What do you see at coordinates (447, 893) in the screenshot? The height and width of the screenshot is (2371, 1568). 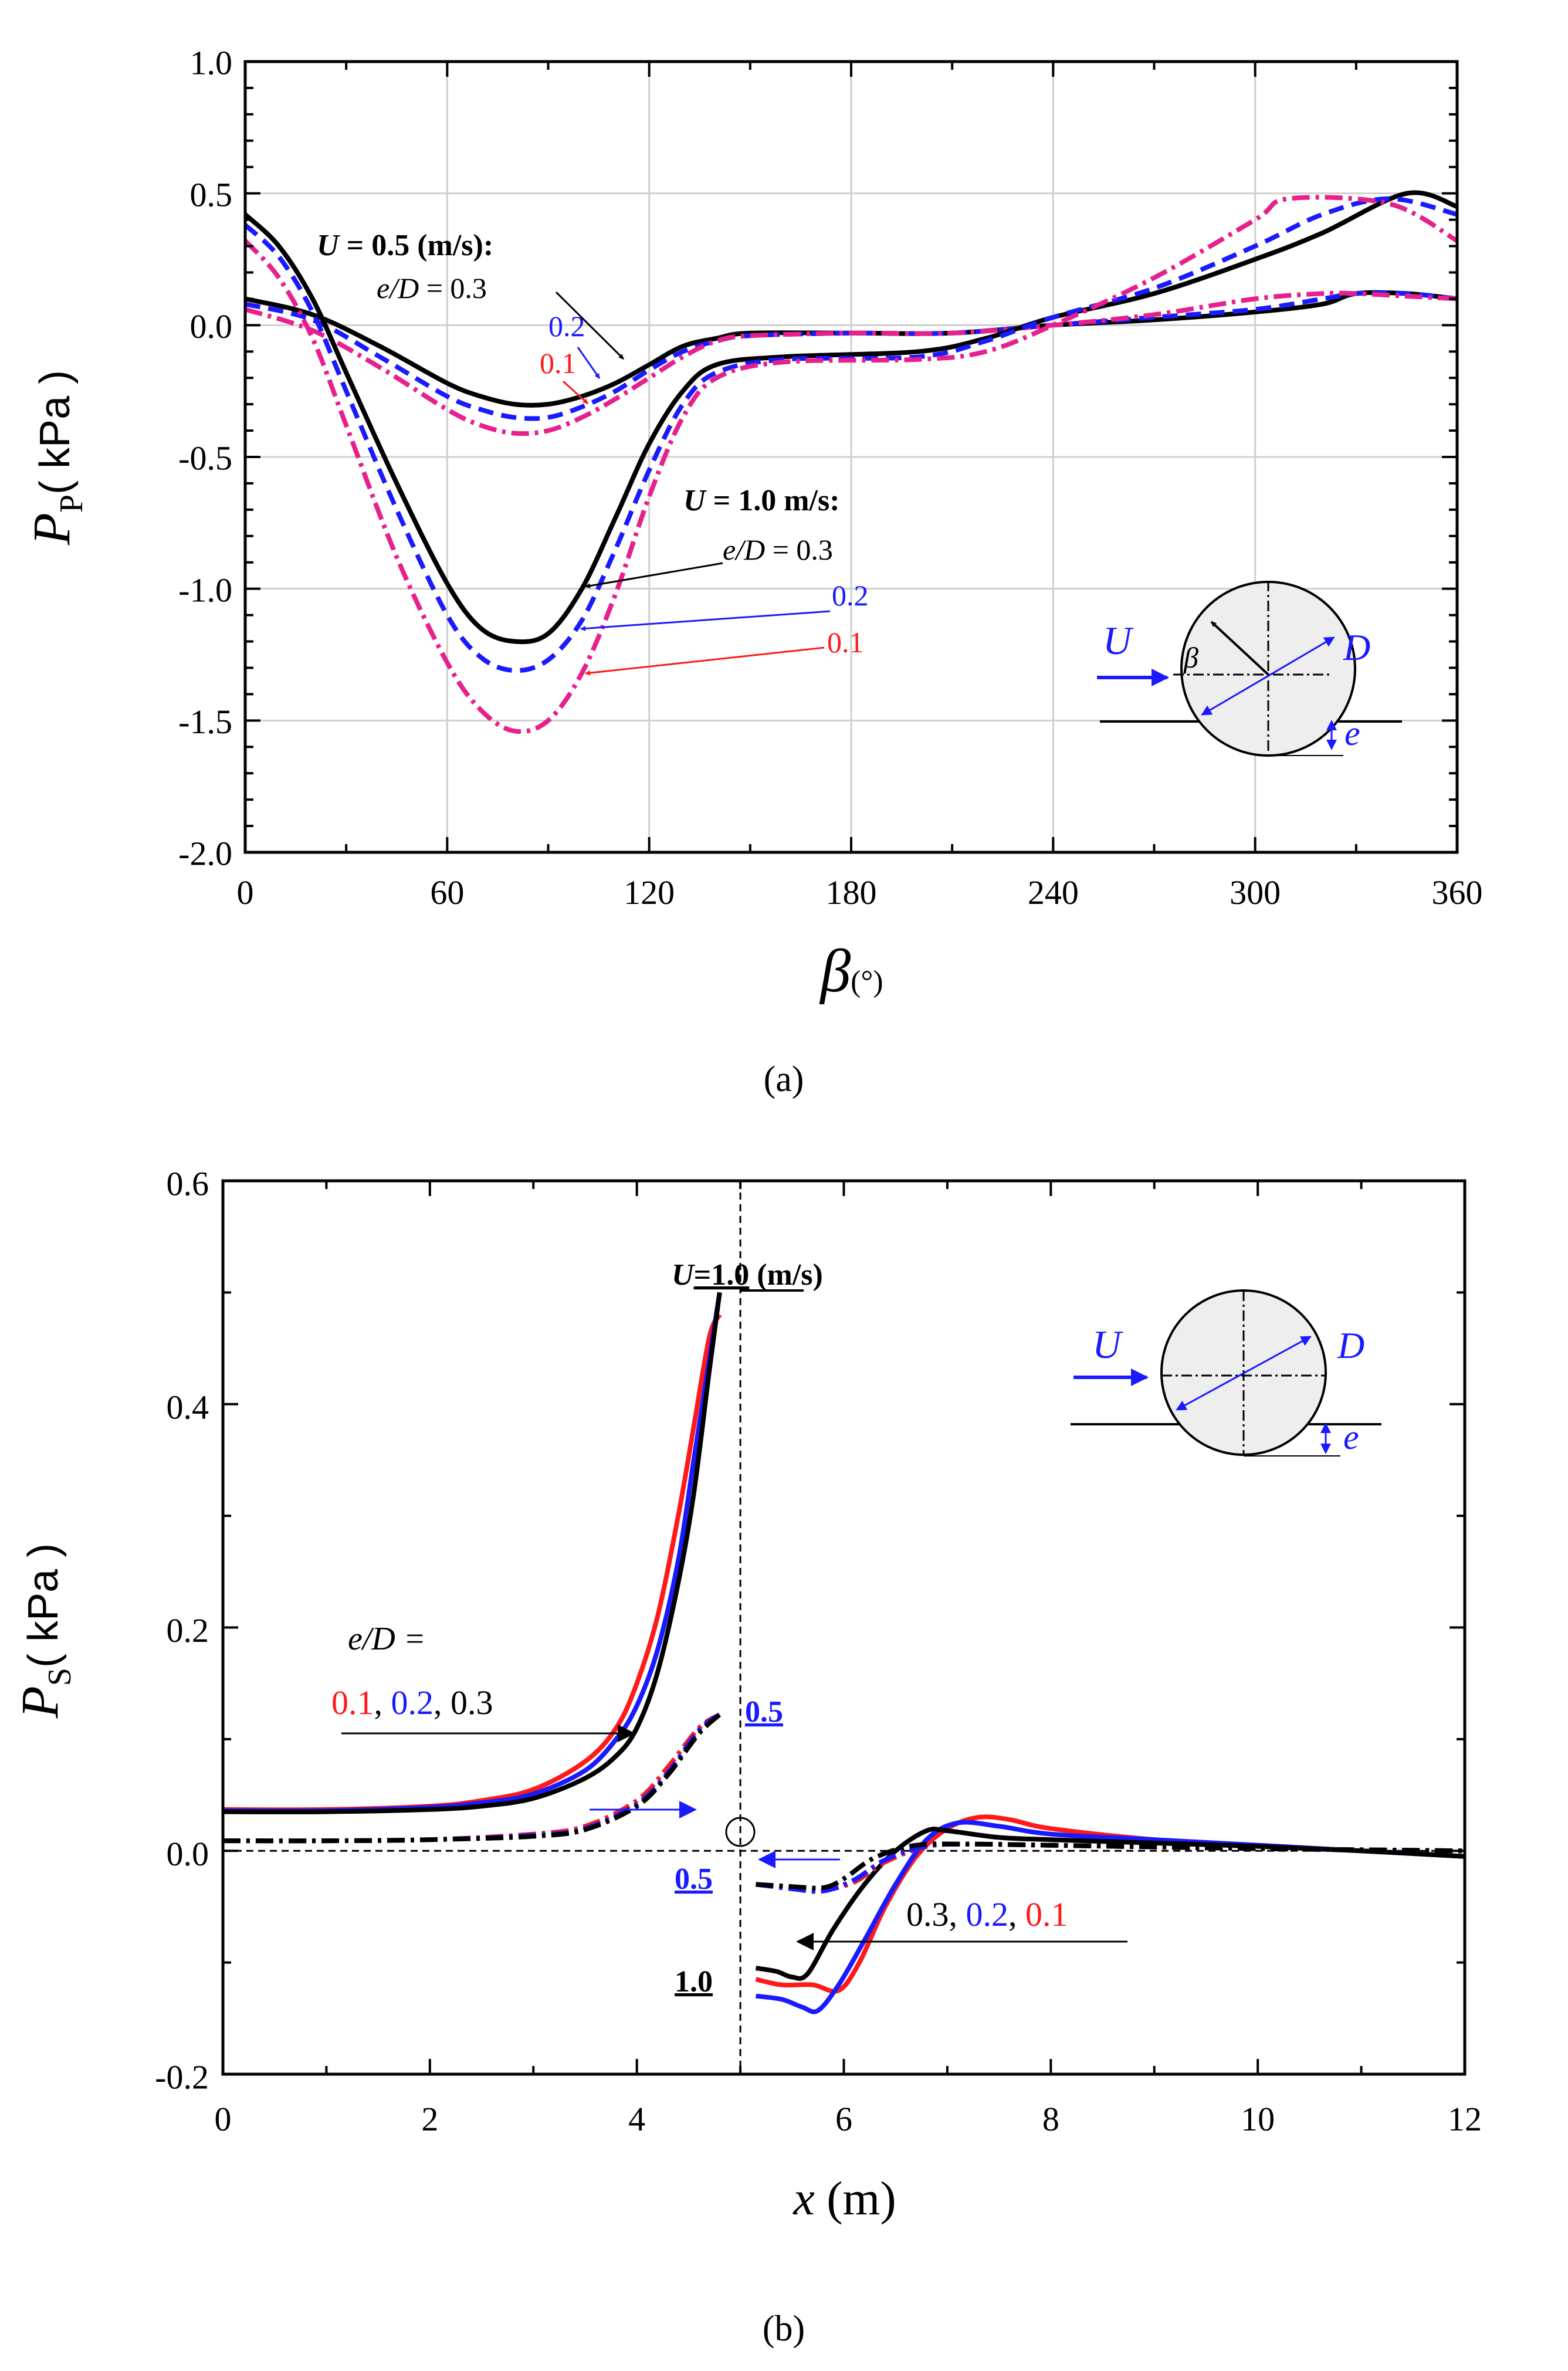 I see `chart-a-xtick-label: 60` at bounding box center [447, 893].